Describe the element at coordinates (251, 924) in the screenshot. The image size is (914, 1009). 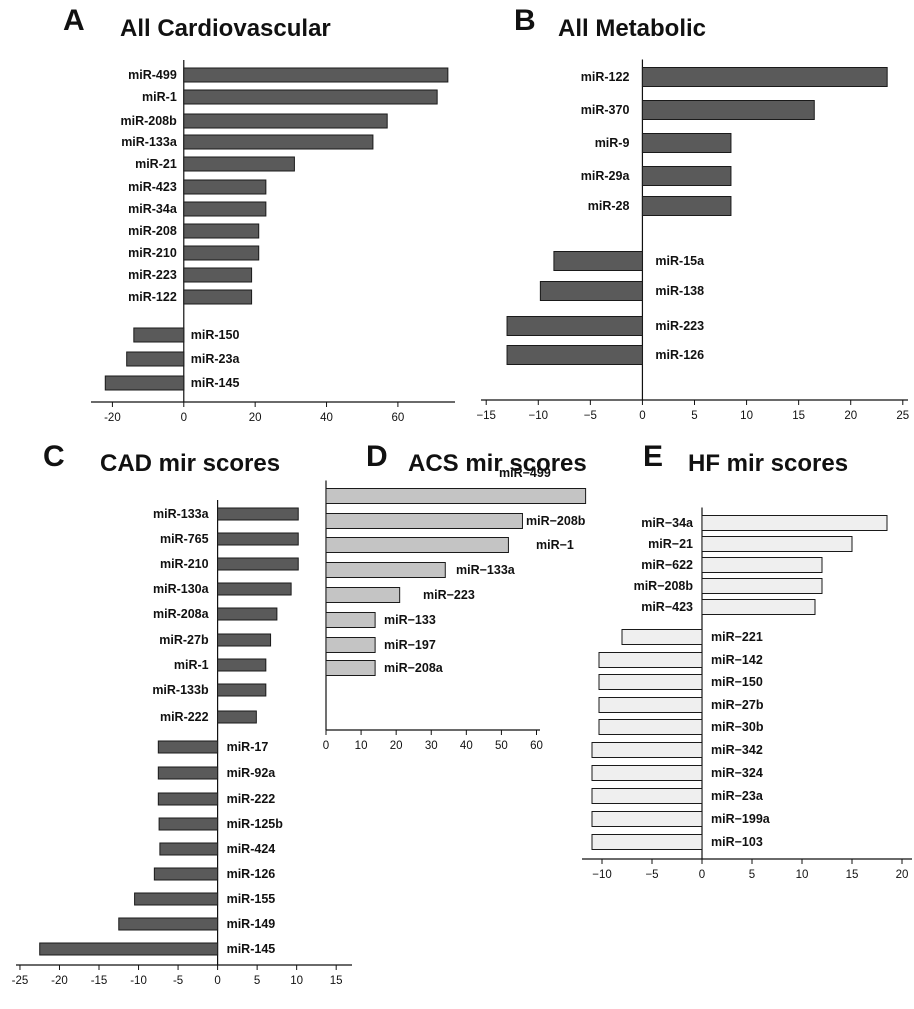
I see `bar-label: miR-149` at that location.